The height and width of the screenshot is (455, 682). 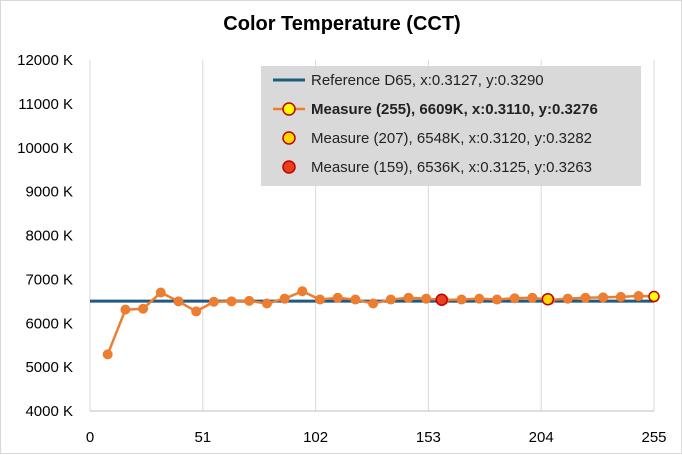 I want to click on x-tick-label-255: 255, so click(x=653, y=437).